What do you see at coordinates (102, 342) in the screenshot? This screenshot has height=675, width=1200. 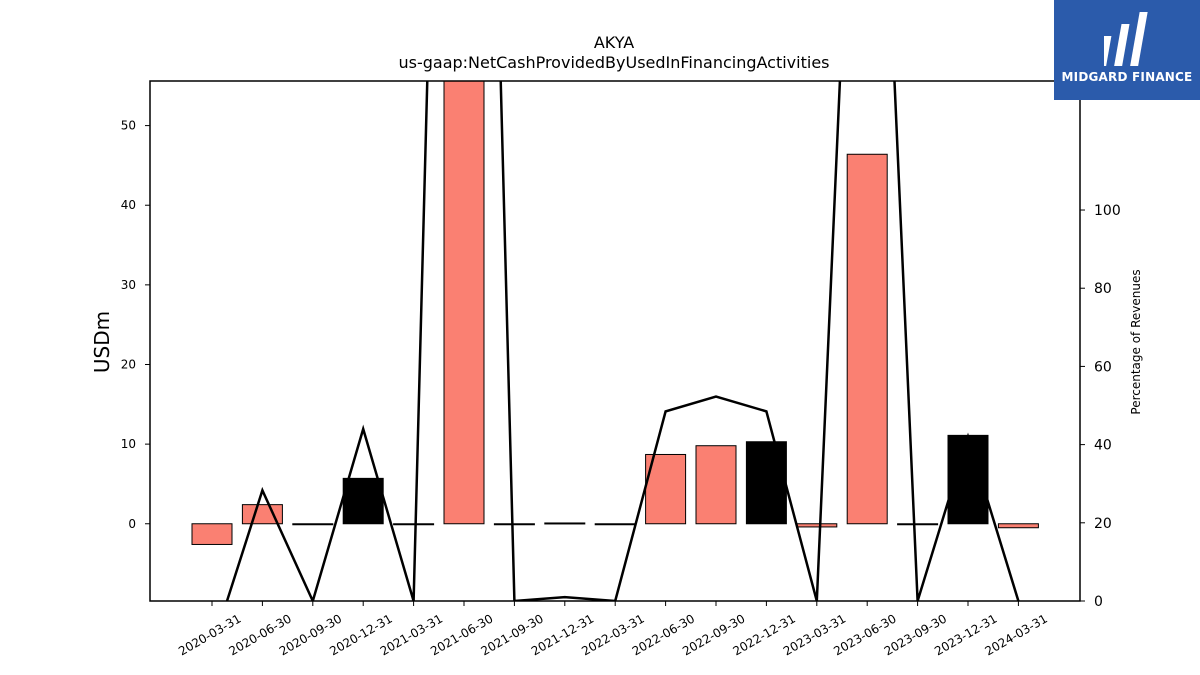 I see `y-axis-label: USDm` at bounding box center [102, 342].